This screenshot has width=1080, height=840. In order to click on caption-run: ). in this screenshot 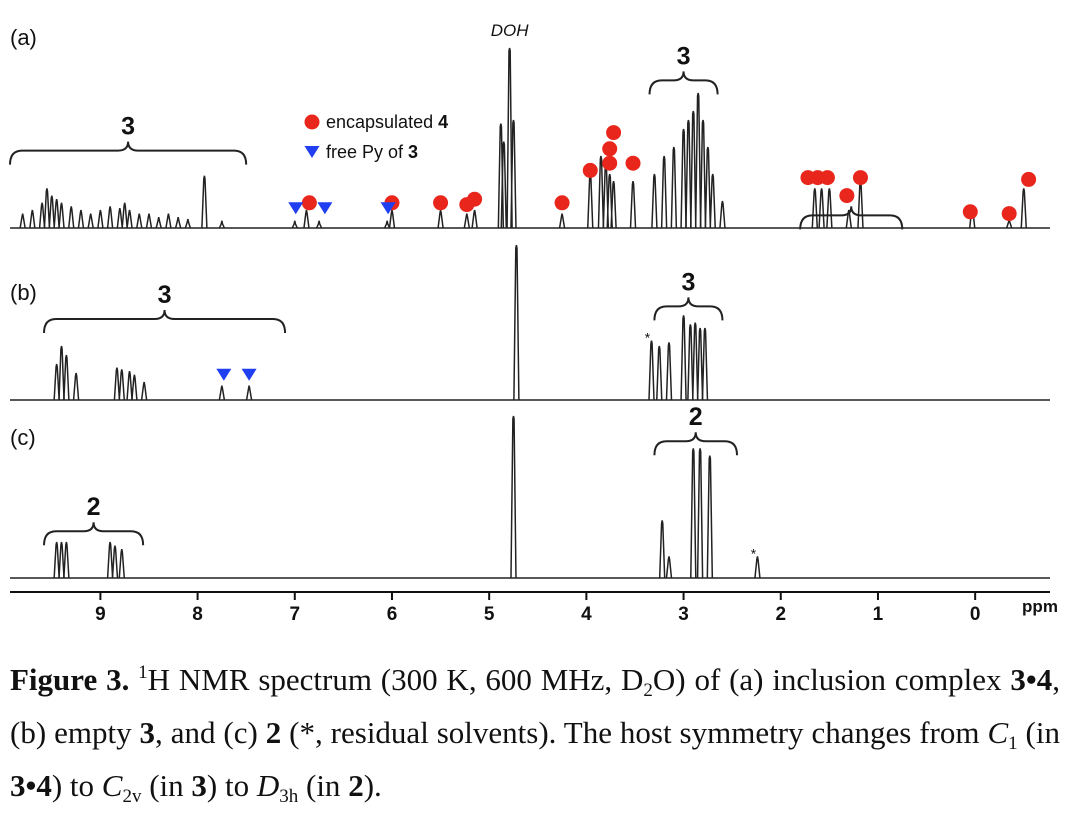, I will do `click(372, 785)`.